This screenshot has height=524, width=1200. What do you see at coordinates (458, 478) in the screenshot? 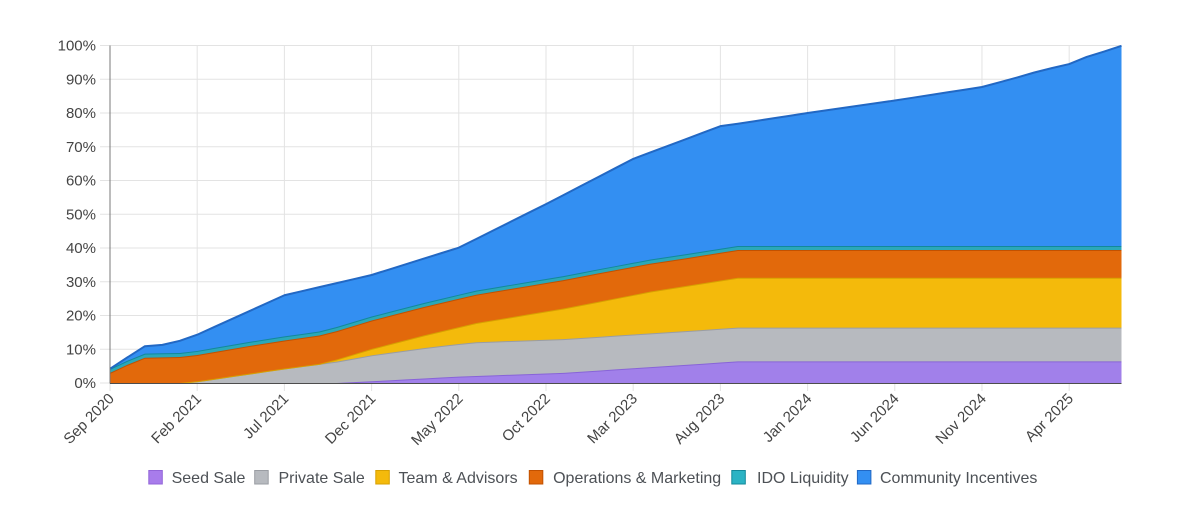
I see `svg-text: Team & Advisors` at bounding box center [458, 478].